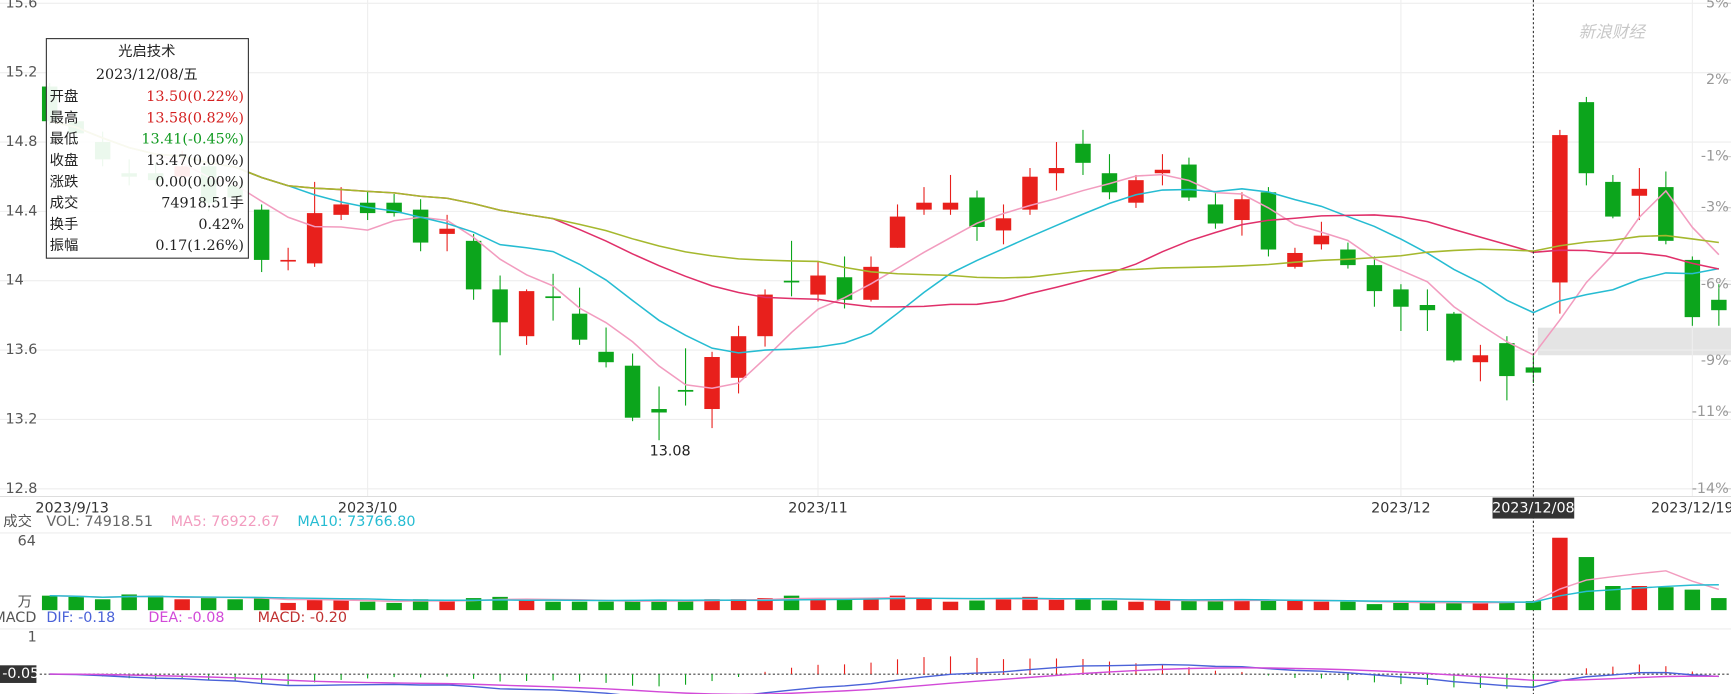  What do you see at coordinates (1401, 509) in the screenshot?
I see `x-tick-label: 2023/12` at bounding box center [1401, 509].